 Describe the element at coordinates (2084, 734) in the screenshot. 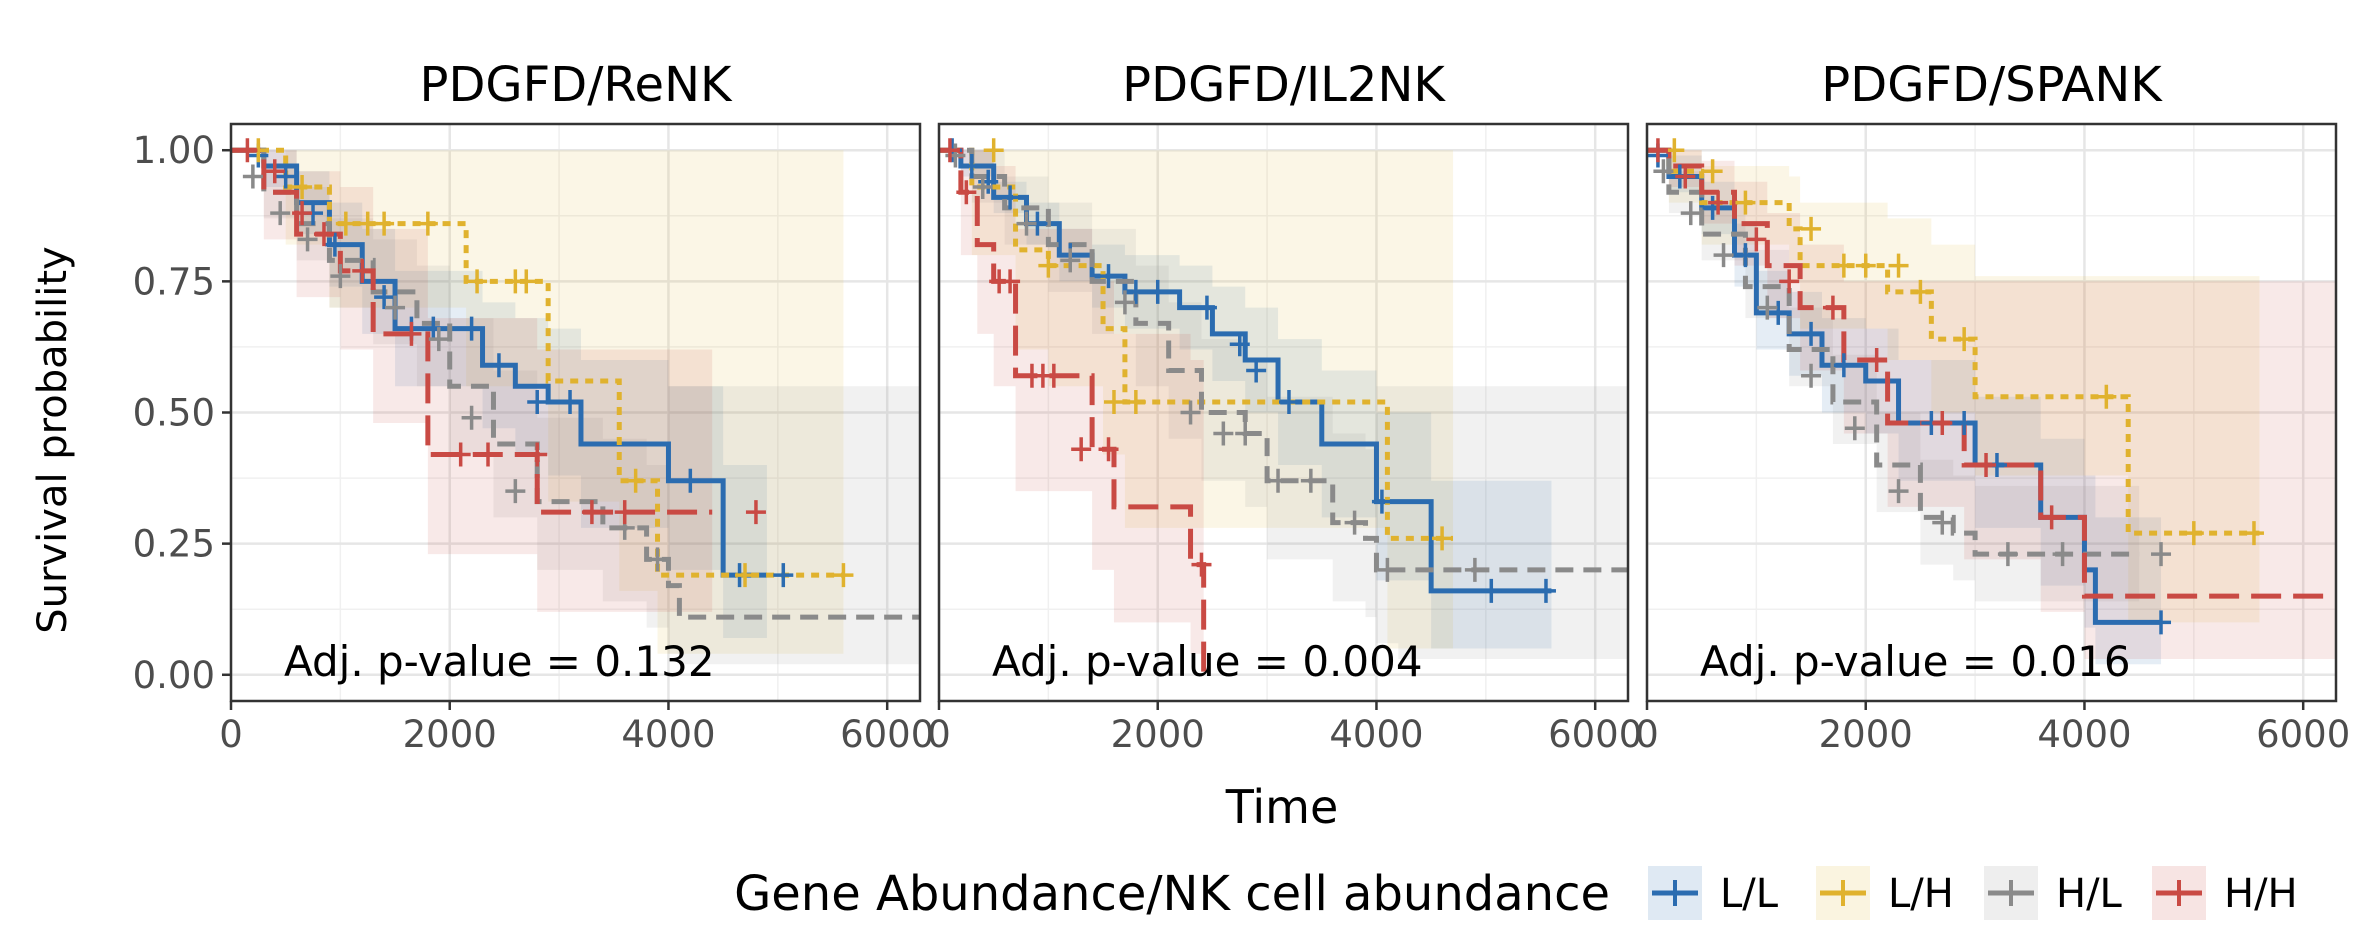

I see `x-tick-label: 4000` at that location.